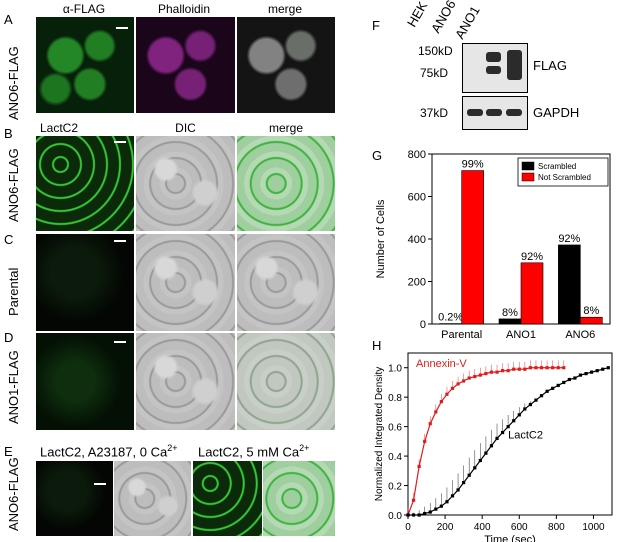 The height and width of the screenshot is (542, 617). I want to click on image-E-lactc2-0ca, so click(74, 498).